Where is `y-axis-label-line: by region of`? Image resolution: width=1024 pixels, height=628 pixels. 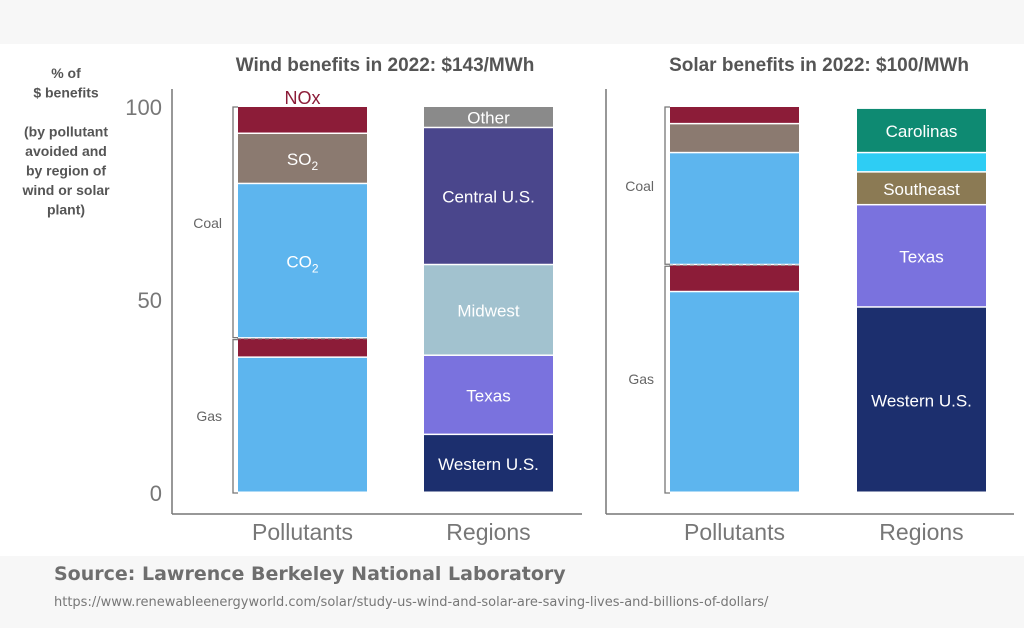 y-axis-label-line: by region of is located at coordinates (66, 171).